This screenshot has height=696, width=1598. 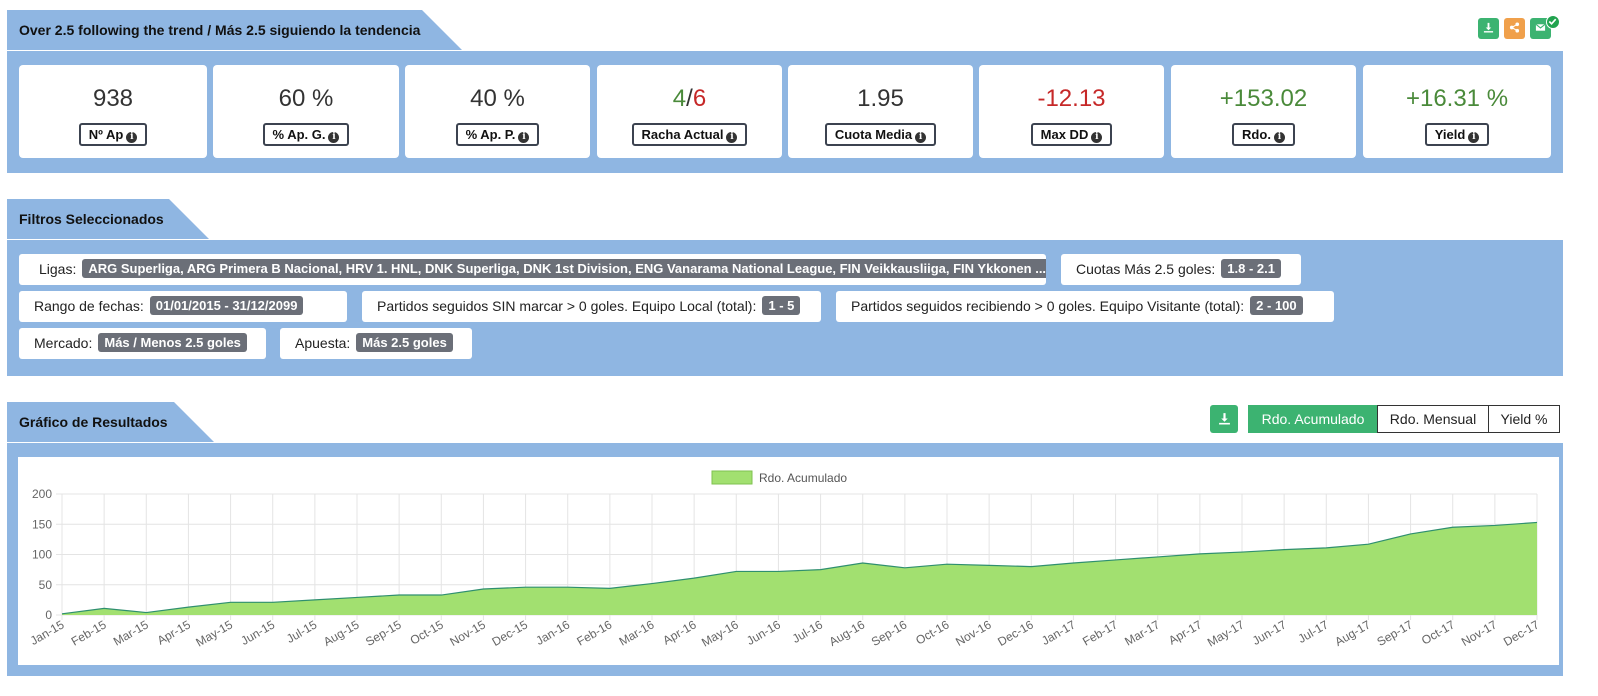 I want to click on legend-swatch, so click(x=732, y=477).